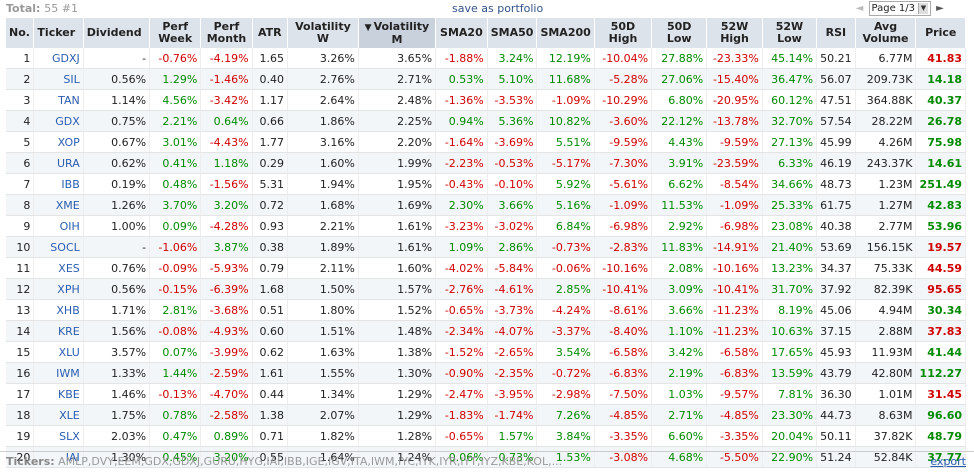  I want to click on cell-sma20: -0.43%, so click(461, 184).